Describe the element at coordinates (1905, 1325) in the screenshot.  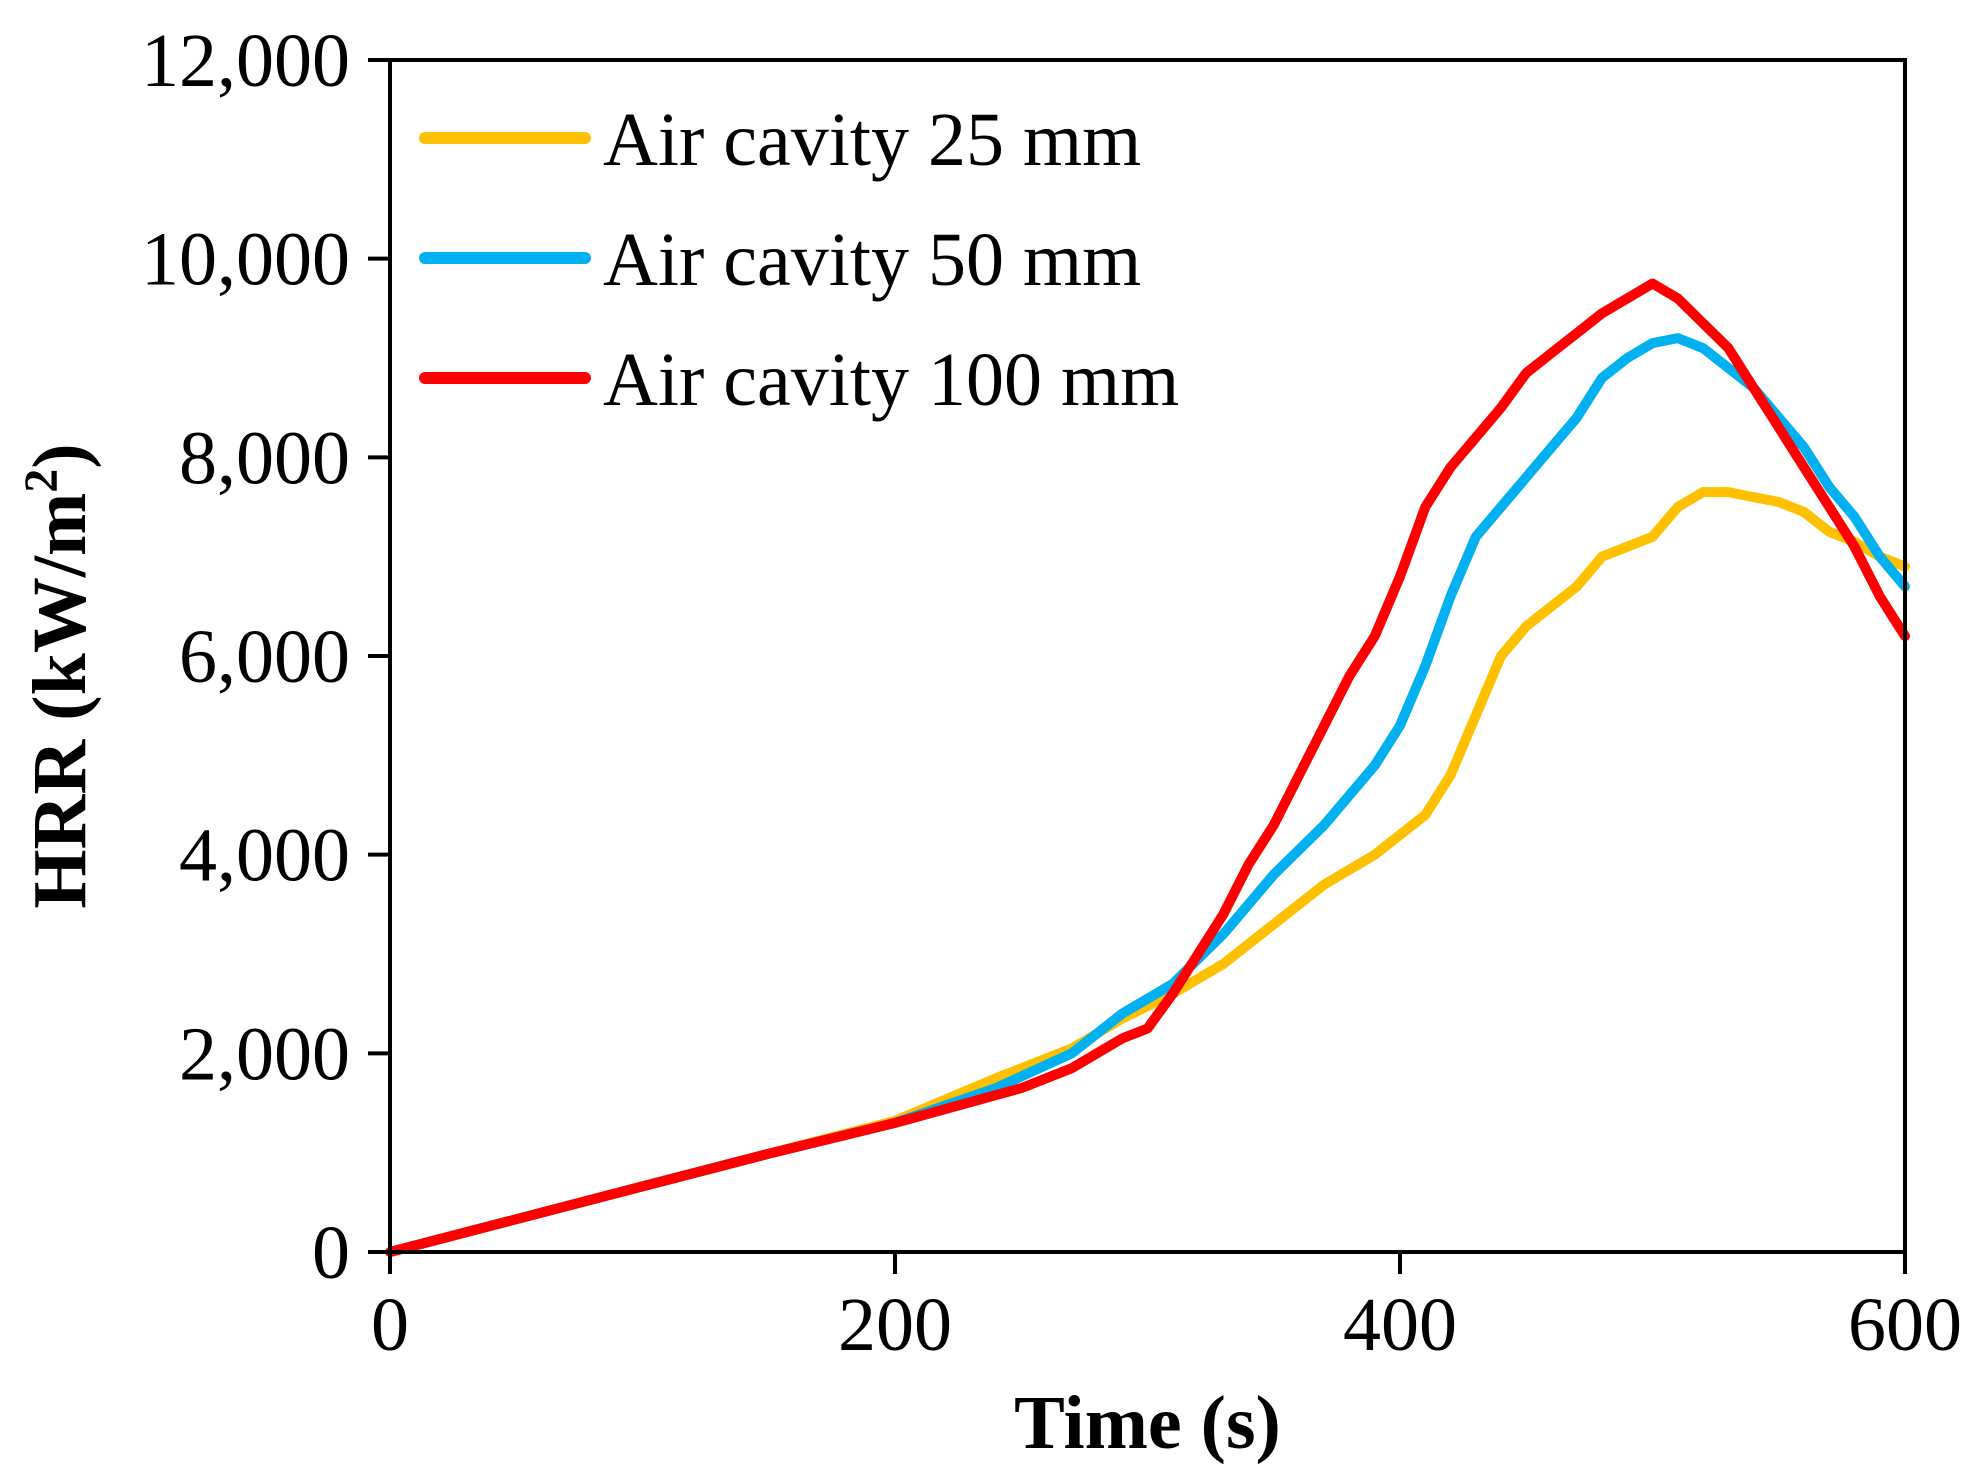
I see `x-tick-label: 600` at that location.